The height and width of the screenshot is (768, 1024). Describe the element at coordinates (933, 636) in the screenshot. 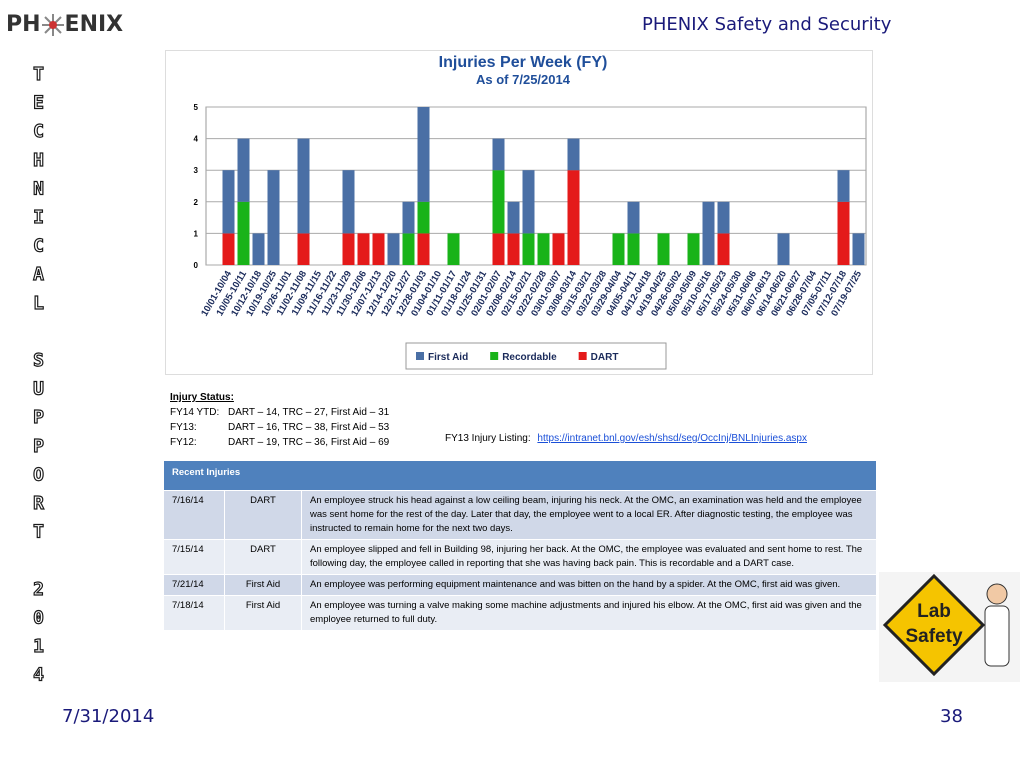

I see `sign-line: Safety` at that location.